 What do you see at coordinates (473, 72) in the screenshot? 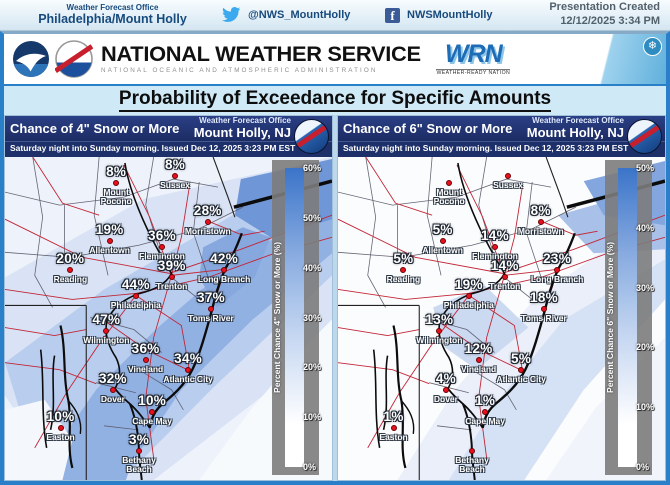
I see `wrn-label: WEATHER-READY NATION` at bounding box center [473, 72].